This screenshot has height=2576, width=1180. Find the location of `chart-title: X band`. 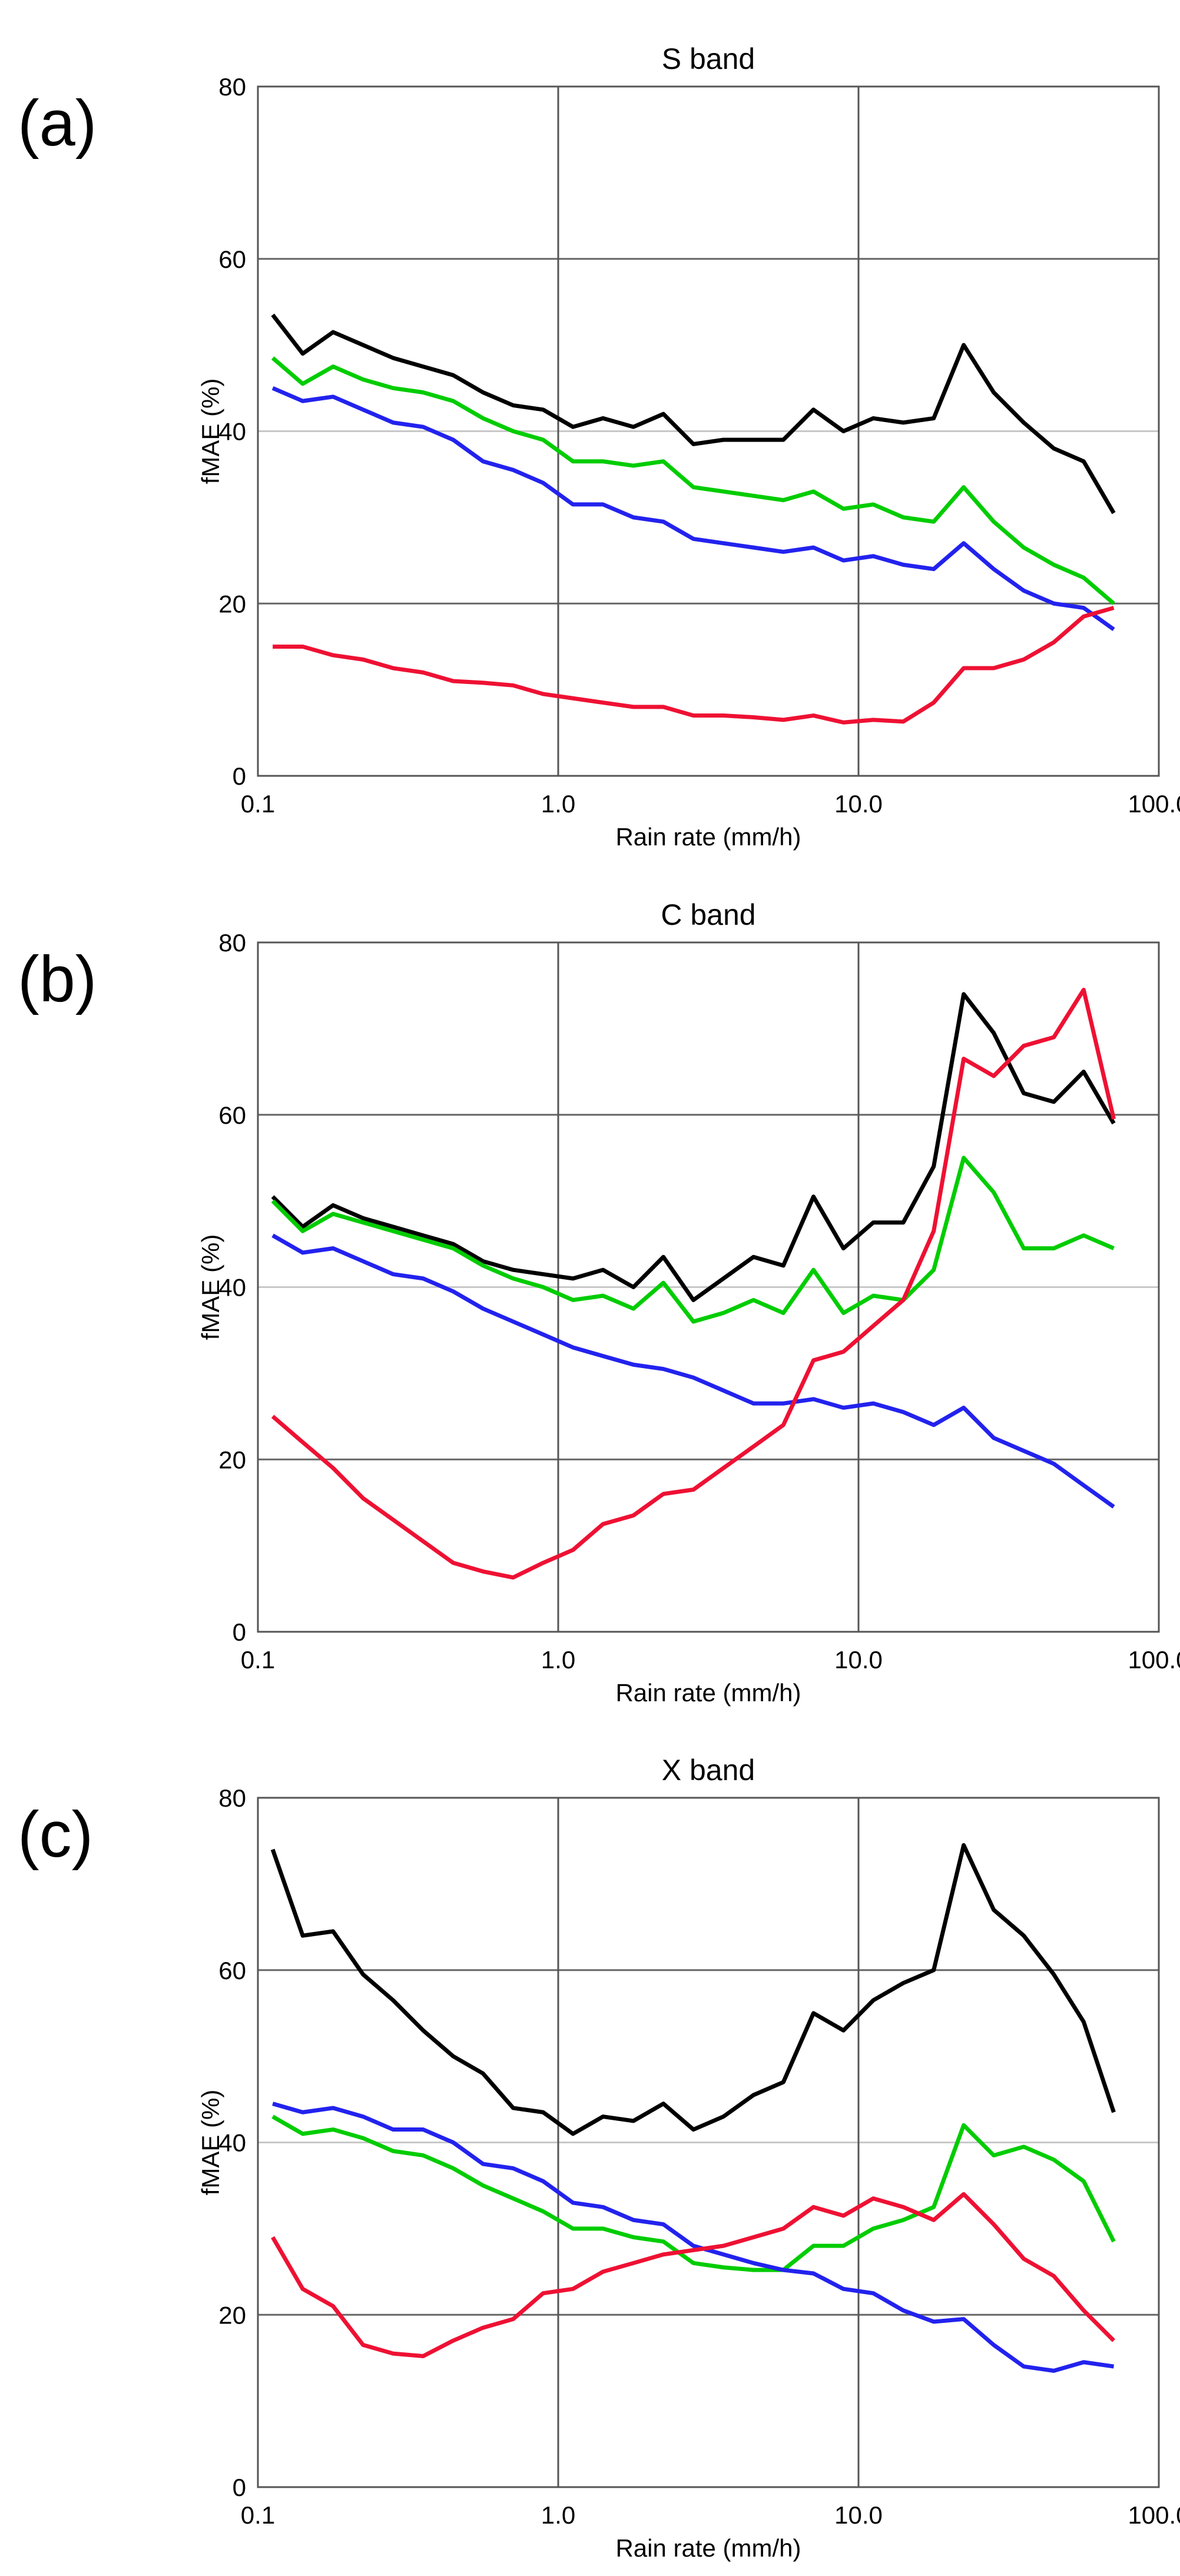

chart-title: X band is located at coordinates (708, 1770).